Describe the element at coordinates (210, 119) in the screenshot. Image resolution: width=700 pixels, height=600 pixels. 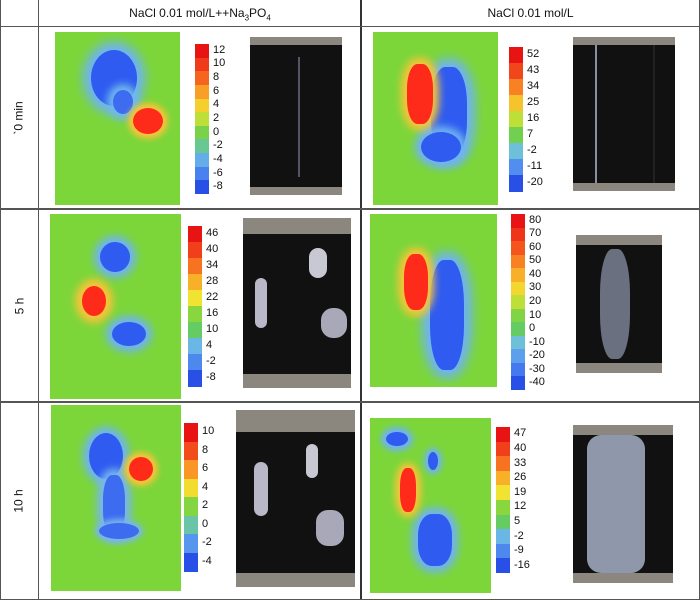
I see `color-scale: 12 10 8 6 4 2 0 -2 -4 -6 -8` at that location.